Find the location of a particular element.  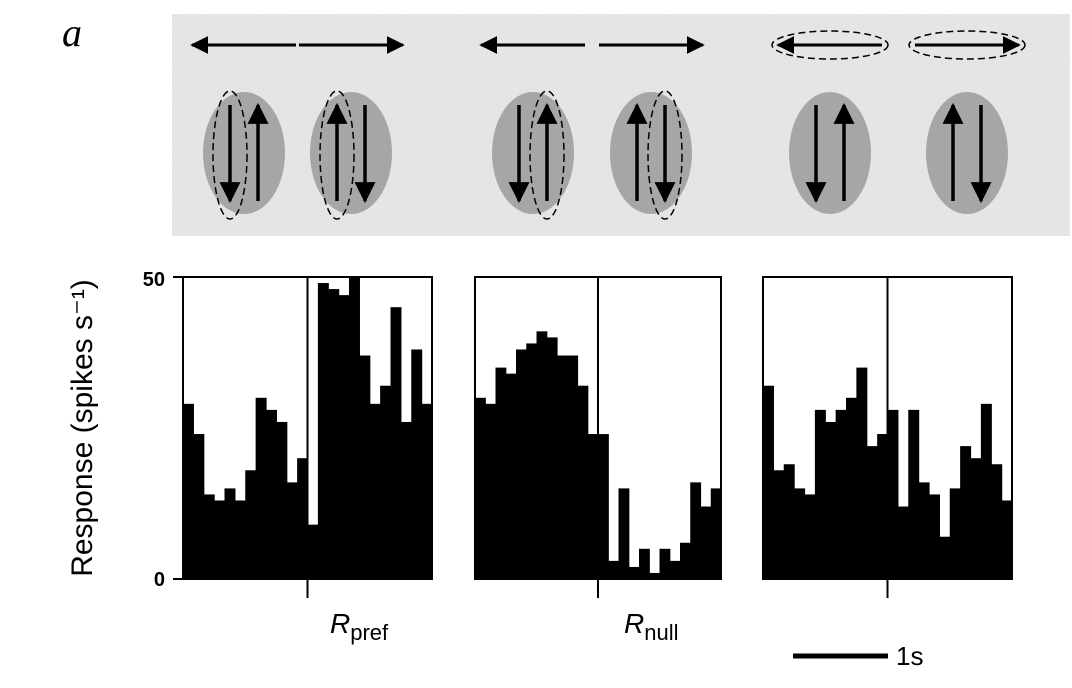

condition-label-null-main: R is located at coordinates (634, 623).